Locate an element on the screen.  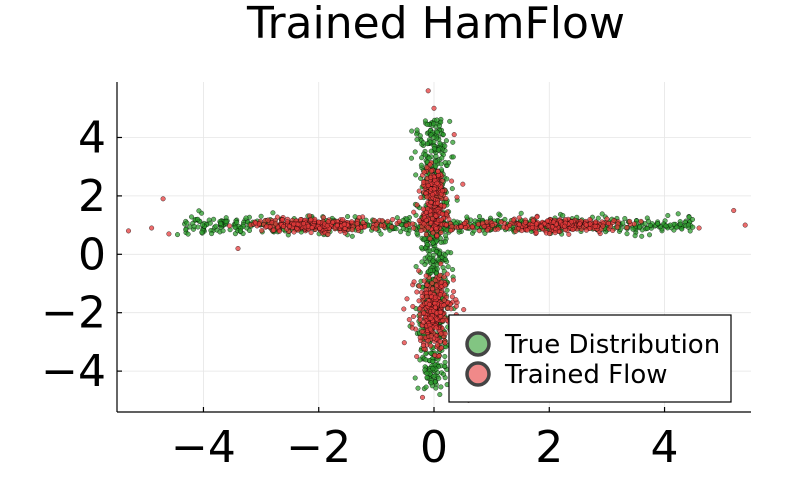
legend-item: Trained Flow is located at coordinates (566, 375).